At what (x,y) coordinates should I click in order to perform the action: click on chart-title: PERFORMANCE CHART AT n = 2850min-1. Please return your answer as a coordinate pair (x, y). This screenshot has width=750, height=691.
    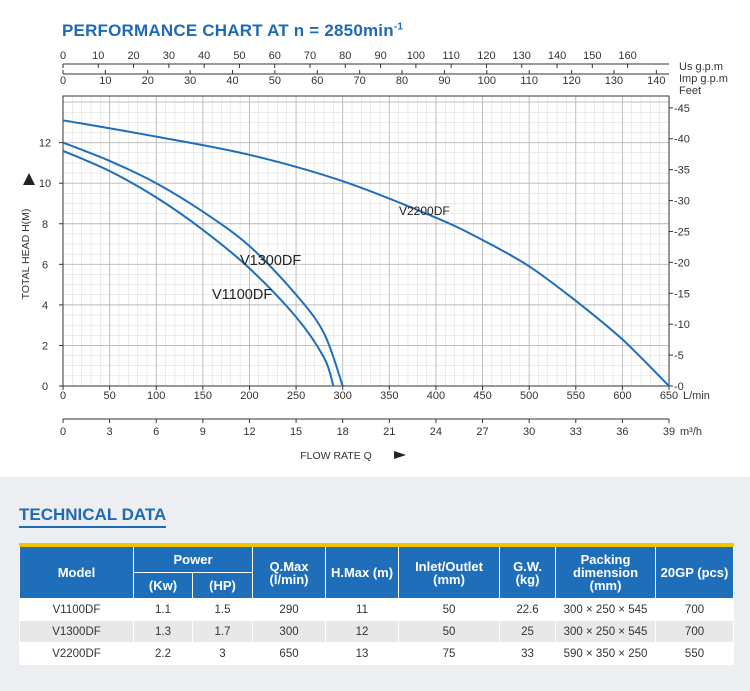
    Looking at the image, I should click on (232, 31).